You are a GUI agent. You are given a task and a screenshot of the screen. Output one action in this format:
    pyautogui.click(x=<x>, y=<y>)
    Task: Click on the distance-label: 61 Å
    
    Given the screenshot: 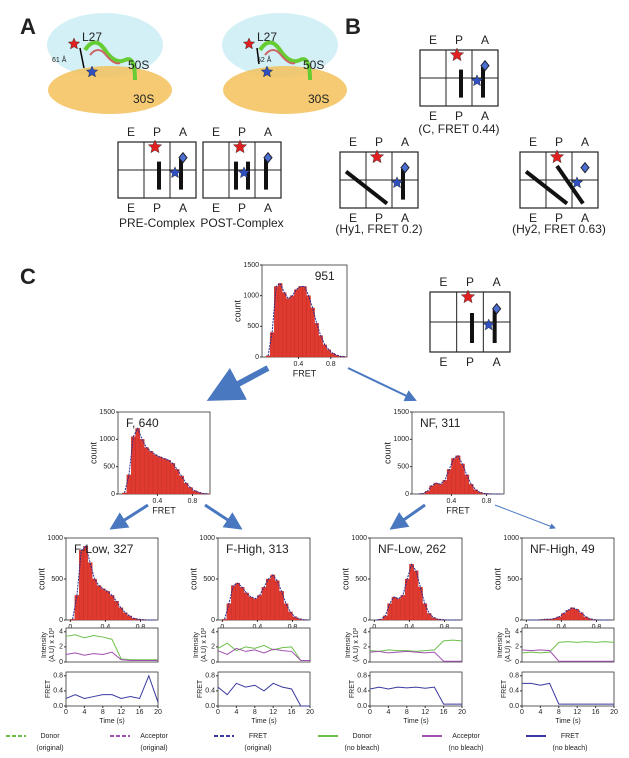 What is the action you would take?
    pyautogui.click(x=59, y=59)
    